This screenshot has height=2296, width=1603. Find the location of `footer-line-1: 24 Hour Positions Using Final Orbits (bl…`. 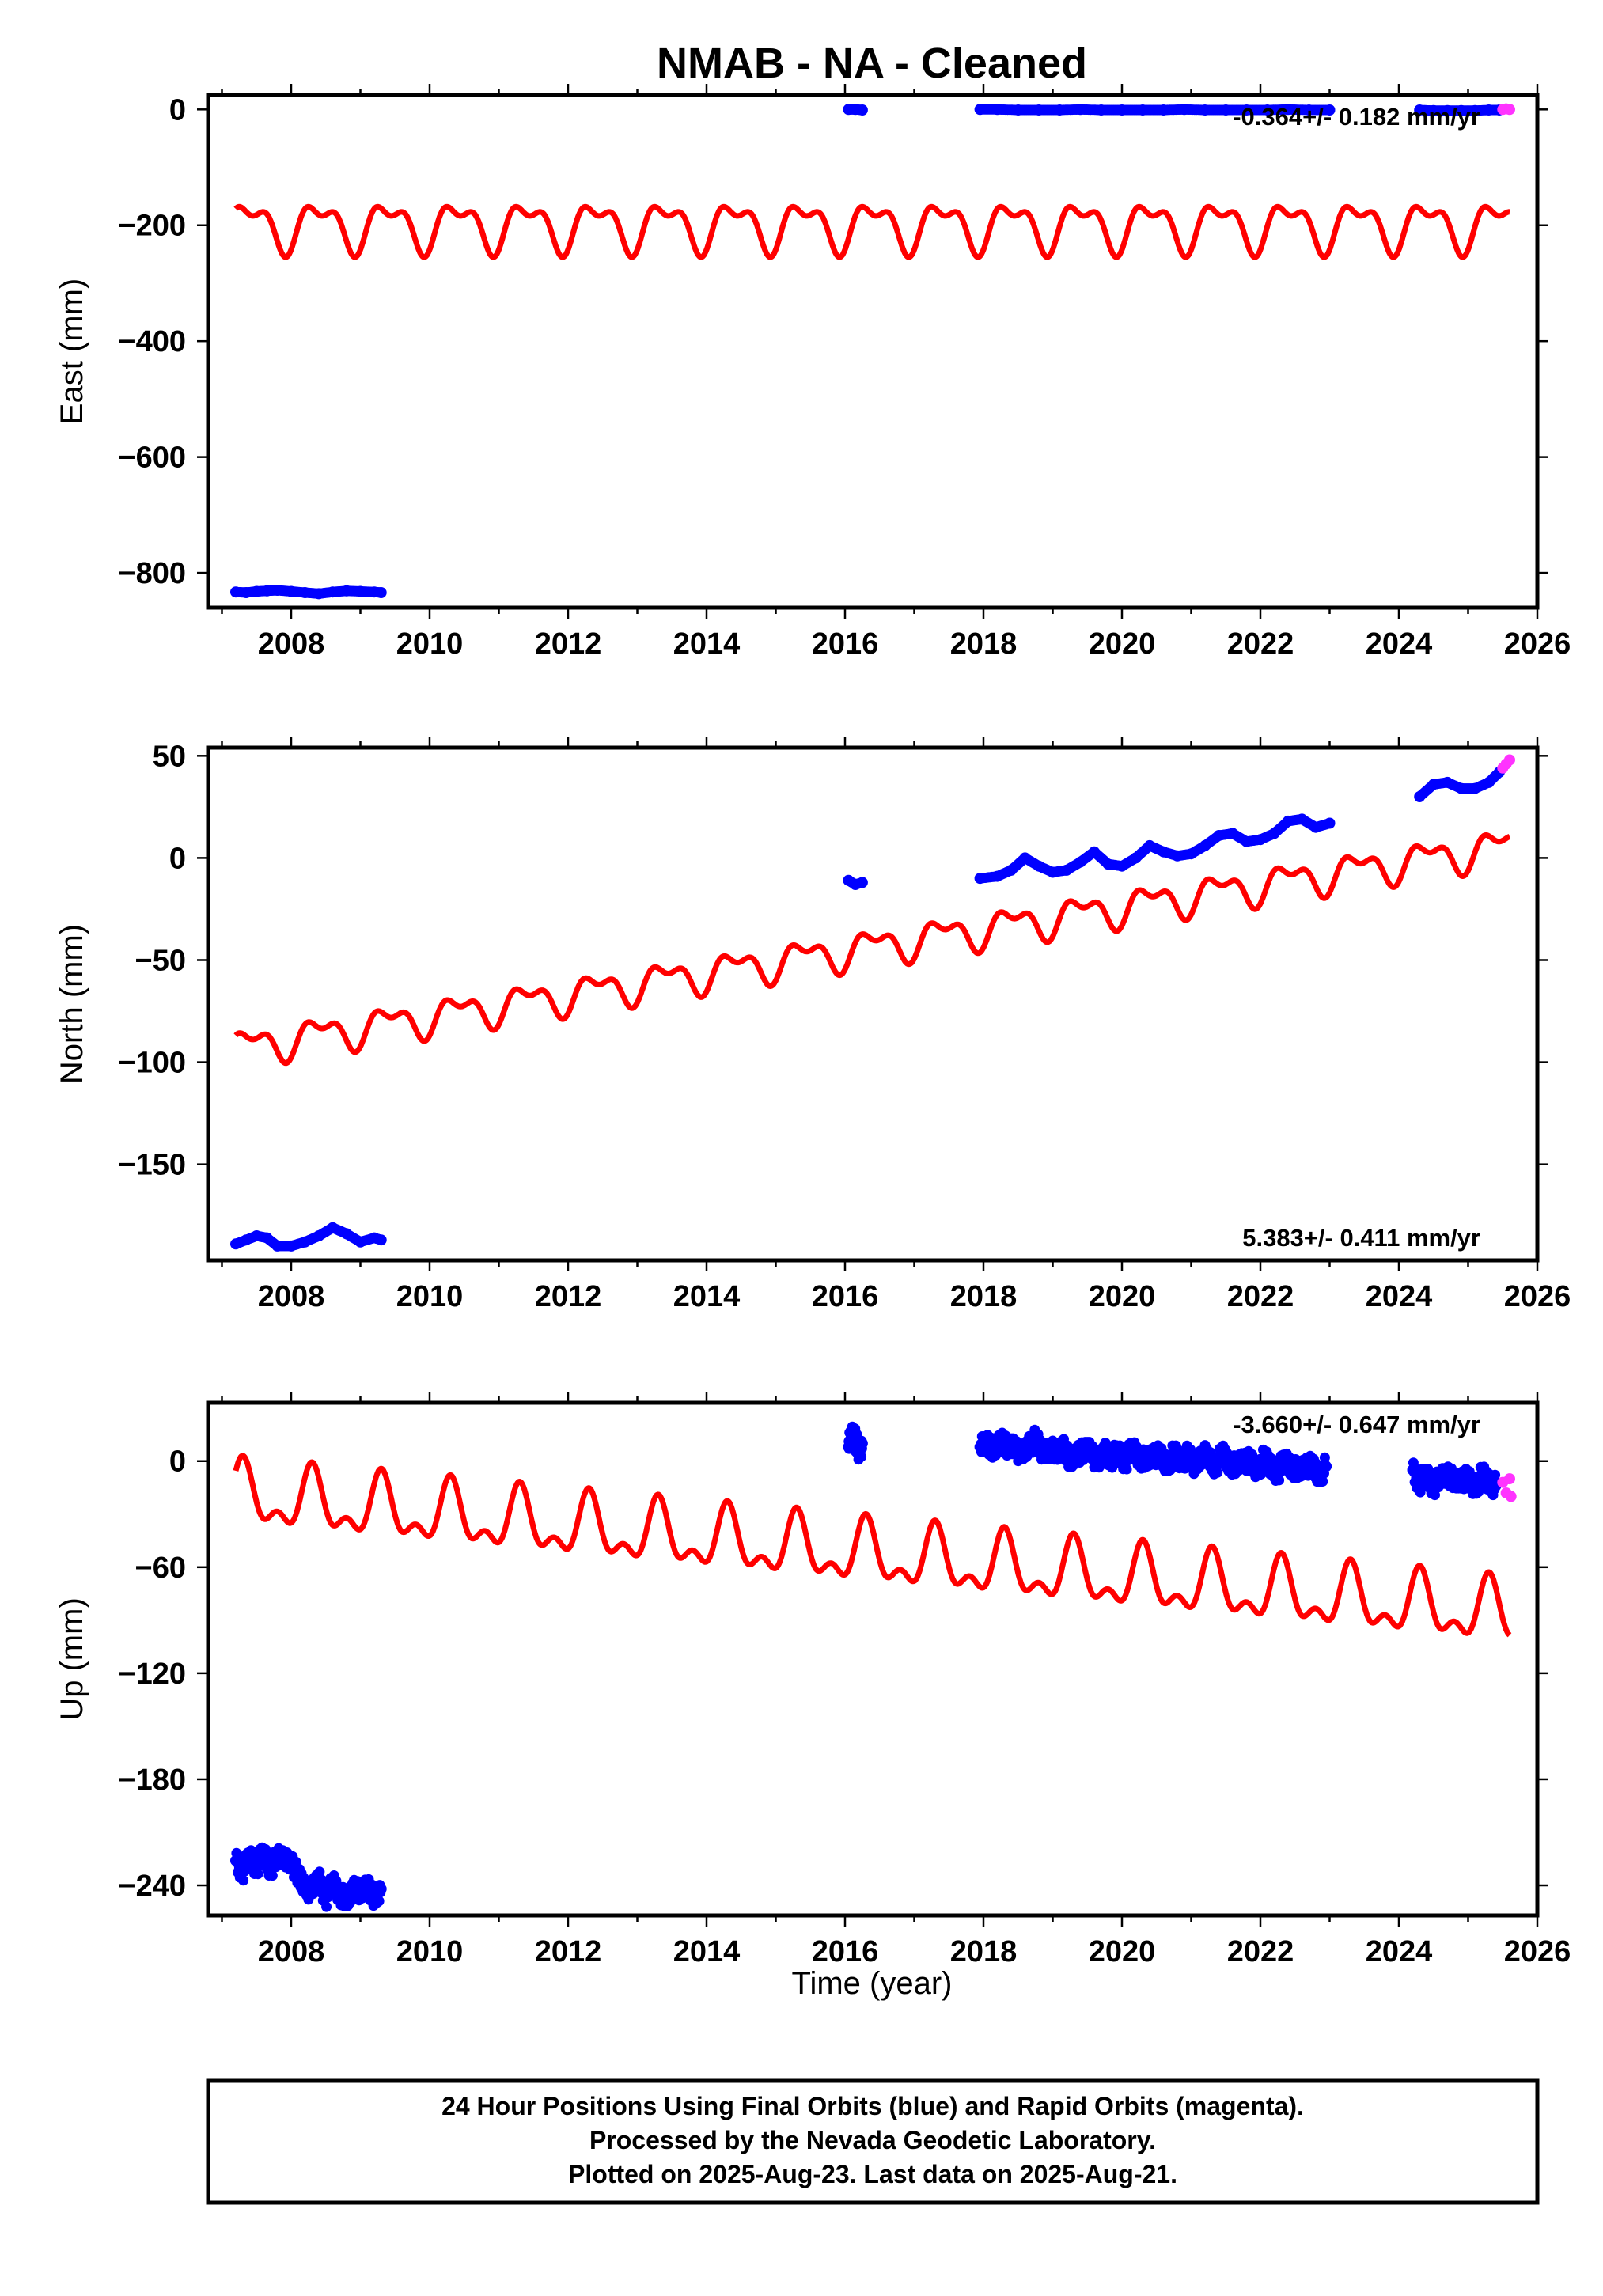

footer-line-1: 24 Hour Positions Using Final Orbits (bl… is located at coordinates (872, 2106).